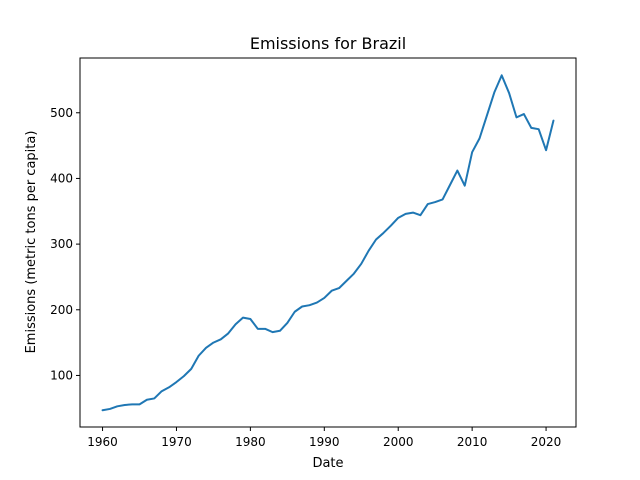  Describe the element at coordinates (61, 310) in the screenshot. I see `y-tick-label: 200` at that location.